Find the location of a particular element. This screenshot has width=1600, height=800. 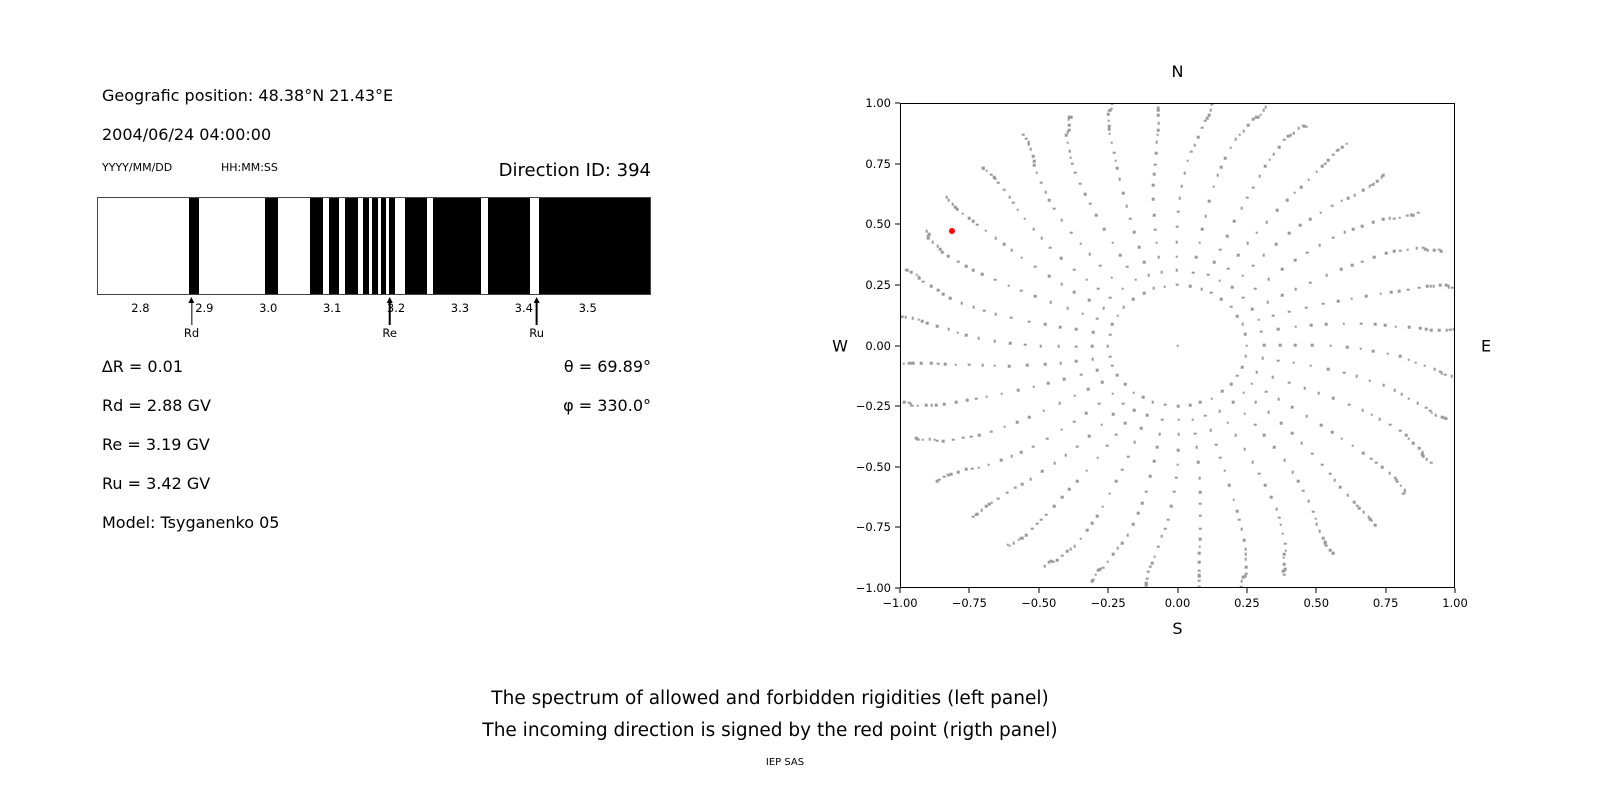

spectrum-x-tick-label: 3.4 is located at coordinates (523, 308).